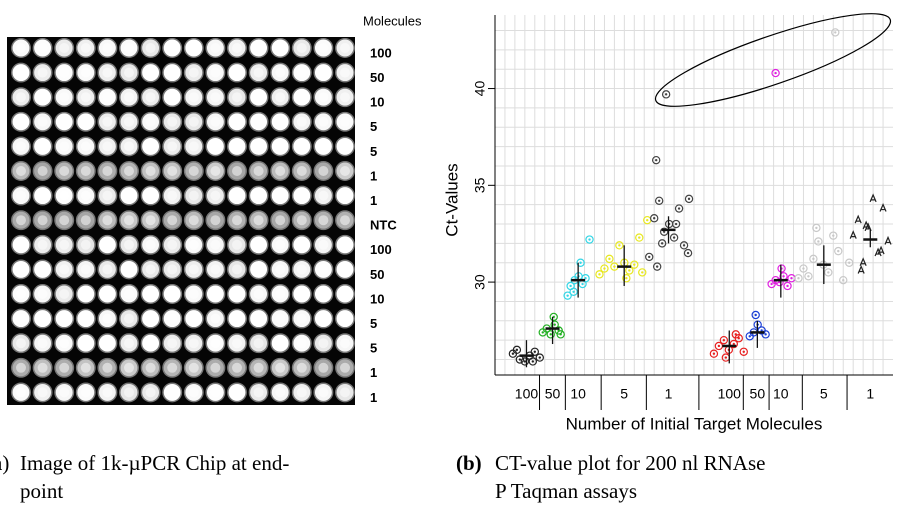 Image resolution: width=903 pixels, height=507 pixels. Describe the element at coordinates (624, 394) in the screenshot. I see `x-category-label: 5` at that location.